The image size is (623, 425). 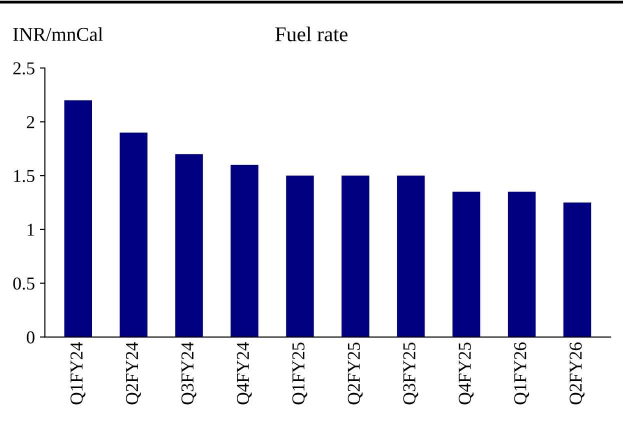 I want to click on x-tick-label: Q1FY26, so click(x=522, y=373).